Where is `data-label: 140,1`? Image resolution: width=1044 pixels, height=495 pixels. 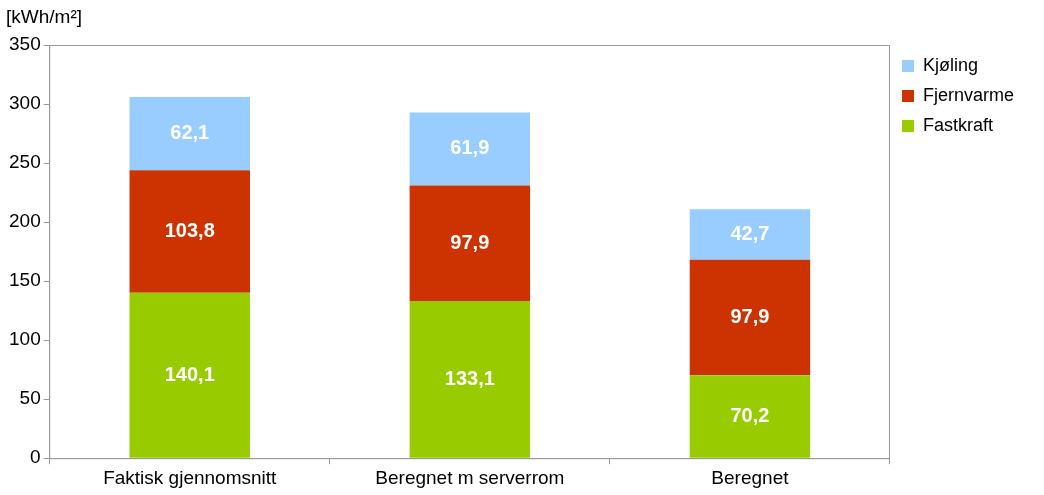
data-label: 140,1 is located at coordinates (189, 373).